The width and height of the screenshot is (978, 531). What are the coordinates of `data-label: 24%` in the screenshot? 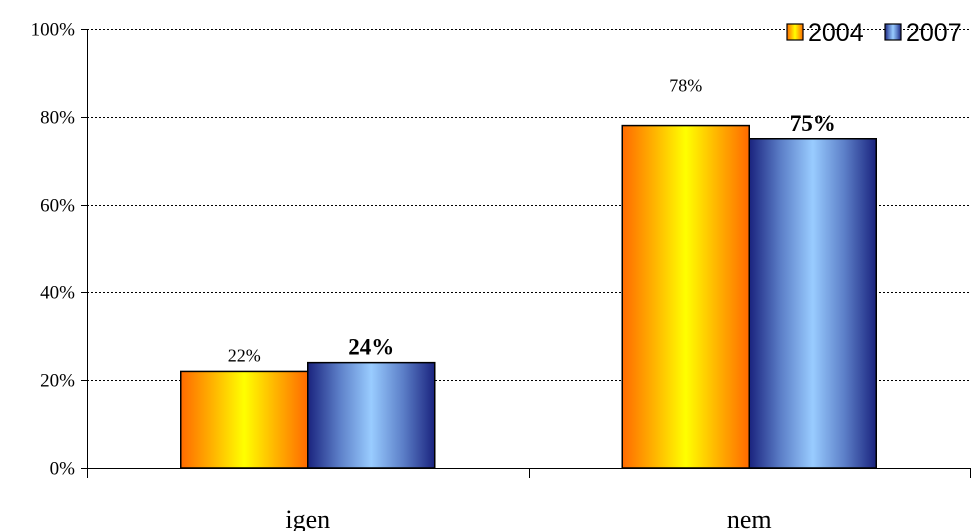 It's located at (371, 347).